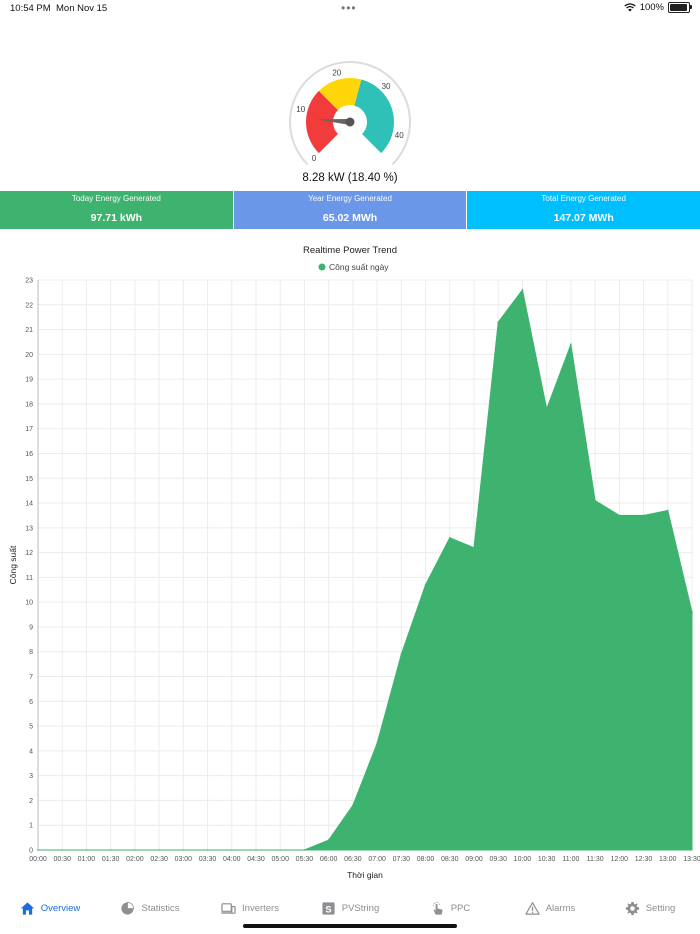  I want to click on card-year-energy: Year Energy Generated 65.02 MWh, so click(349, 210).